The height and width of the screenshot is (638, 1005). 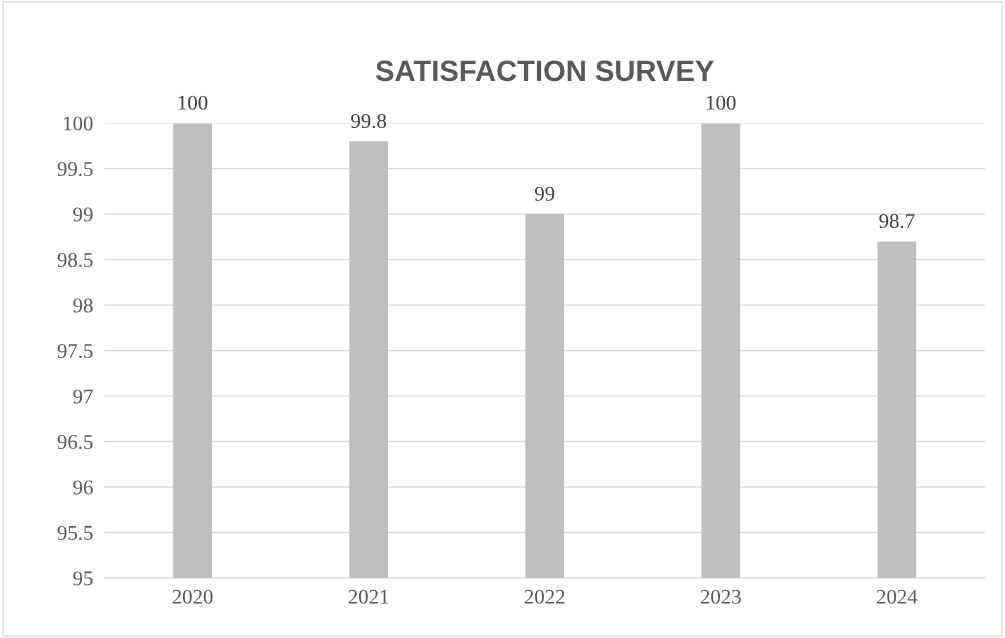 What do you see at coordinates (720, 596) in the screenshot?
I see `x-tick-label: 2023` at bounding box center [720, 596].